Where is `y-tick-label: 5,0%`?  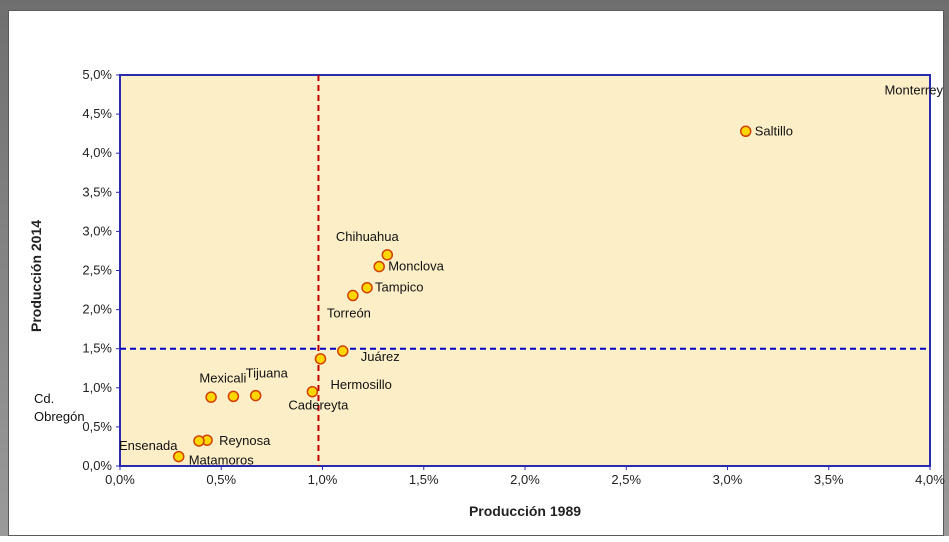
y-tick-label: 5,0% is located at coordinates (97, 74).